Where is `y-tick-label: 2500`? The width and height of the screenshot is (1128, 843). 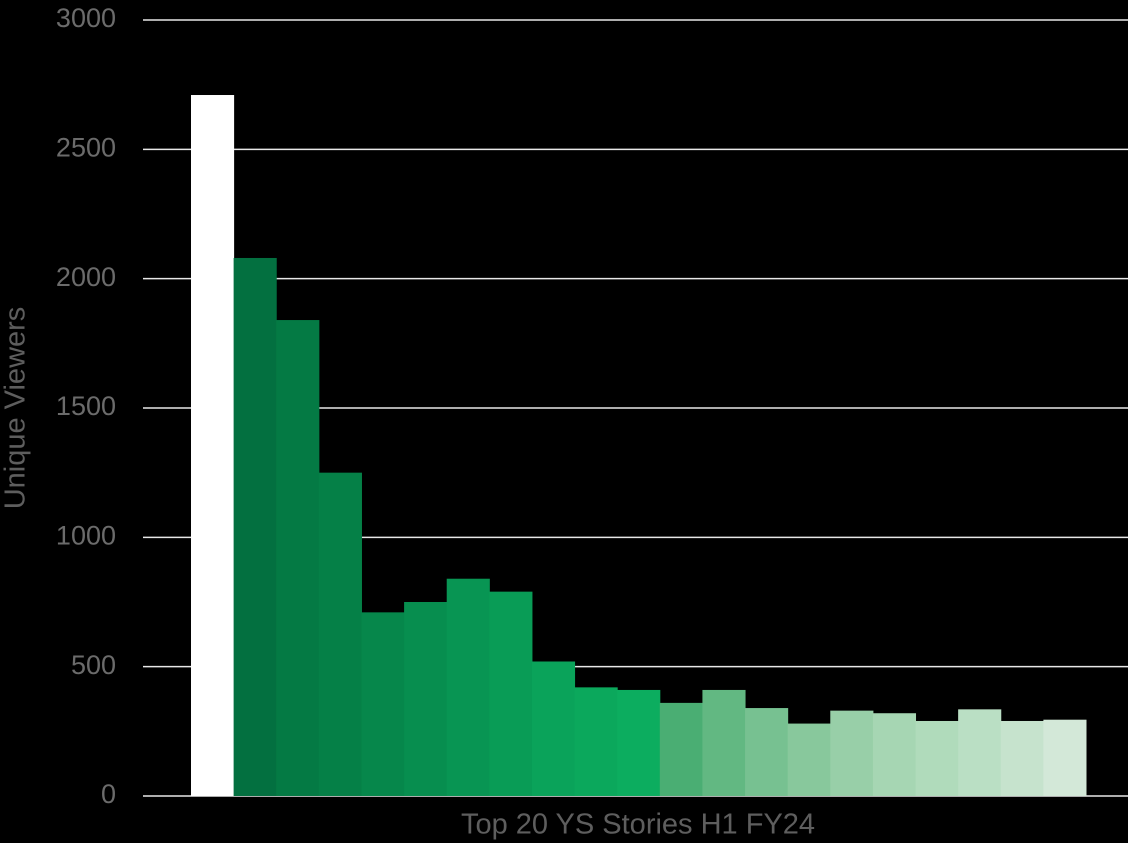 y-tick-label: 2500 is located at coordinates (86, 147).